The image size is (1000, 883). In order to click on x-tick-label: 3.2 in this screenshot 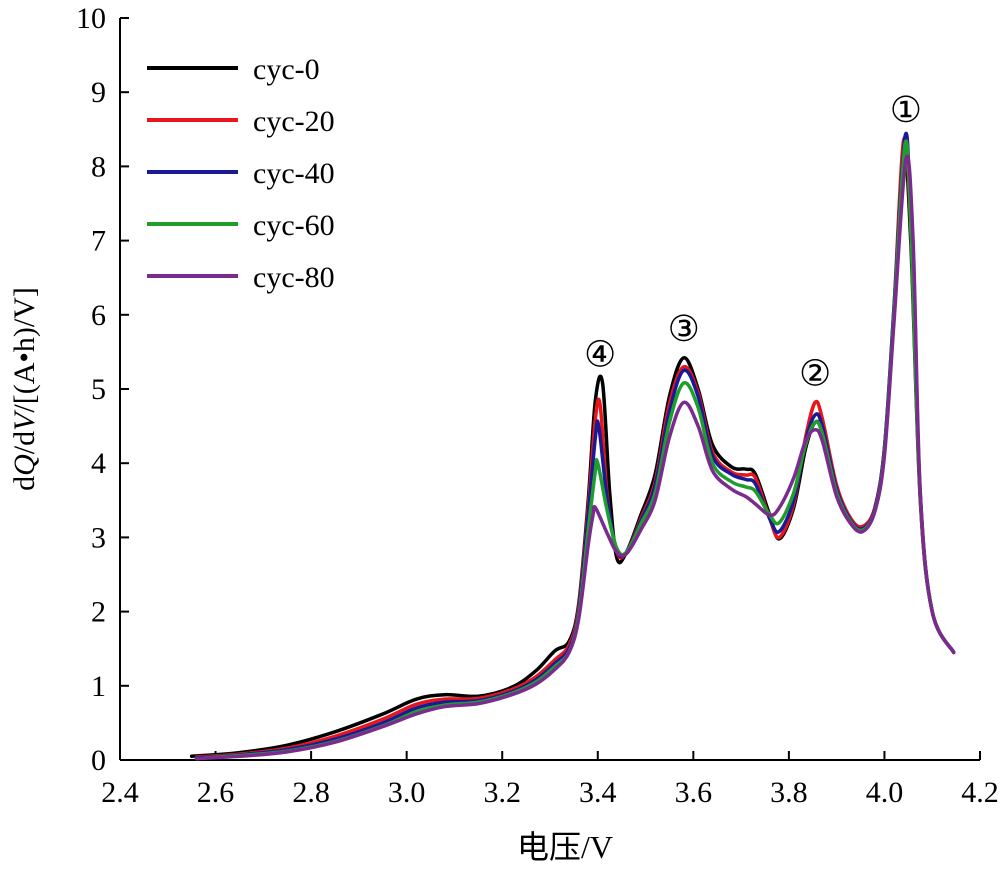, I will do `click(502, 792)`.